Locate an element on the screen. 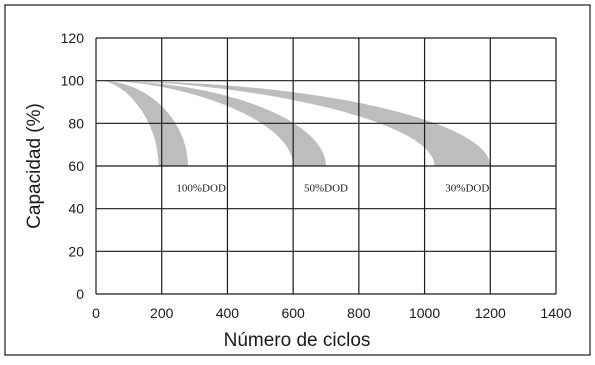  x-tick-label: 800 is located at coordinates (359, 313).